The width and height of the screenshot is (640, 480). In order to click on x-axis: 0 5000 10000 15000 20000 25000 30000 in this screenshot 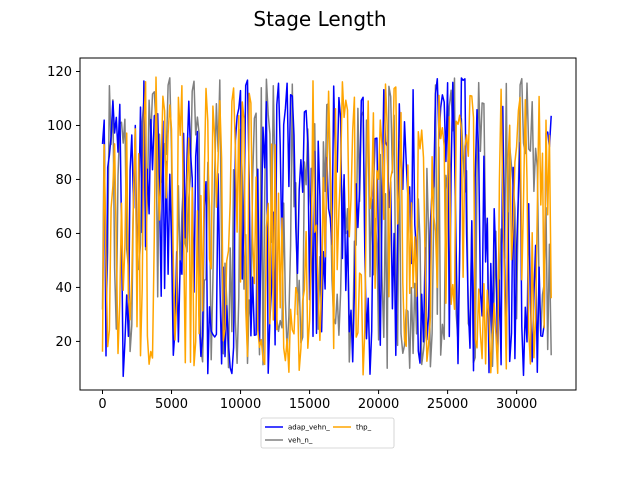, I will do `click(317, 401)`.